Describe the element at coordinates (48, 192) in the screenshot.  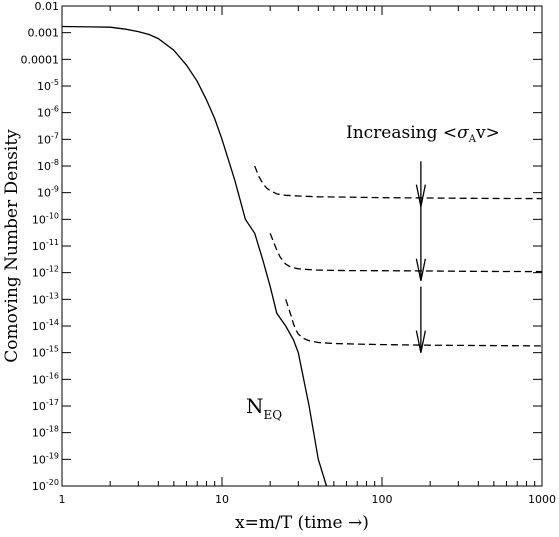
I see `y-tick-label: 10⁻⁹` at that location.